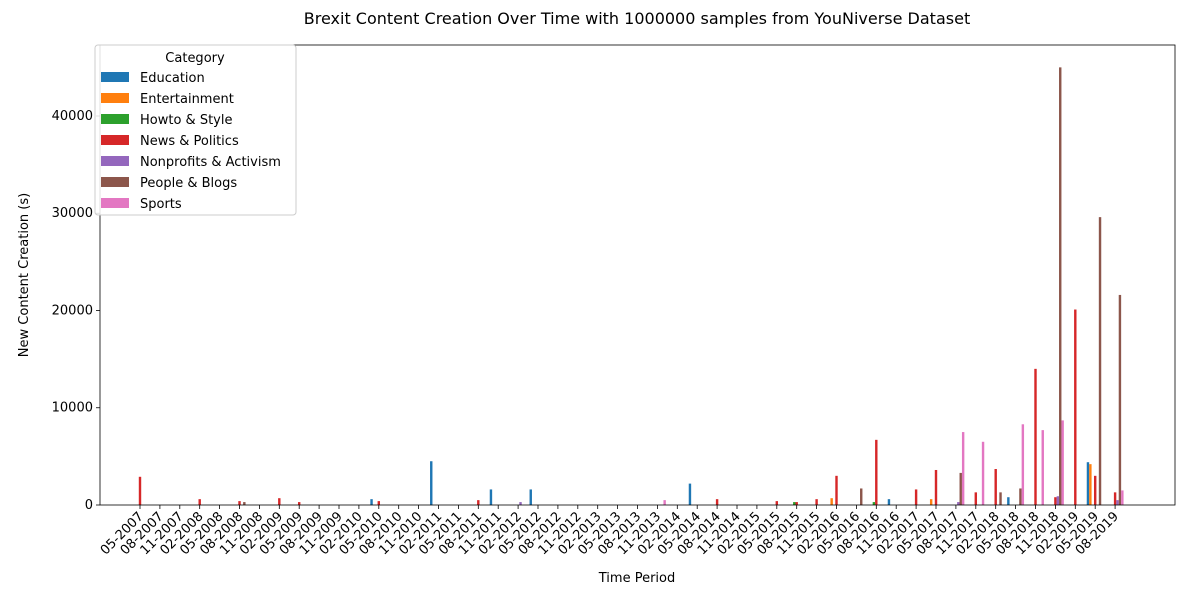  I want to click on x-axis-label: Time Period, so click(636, 578).